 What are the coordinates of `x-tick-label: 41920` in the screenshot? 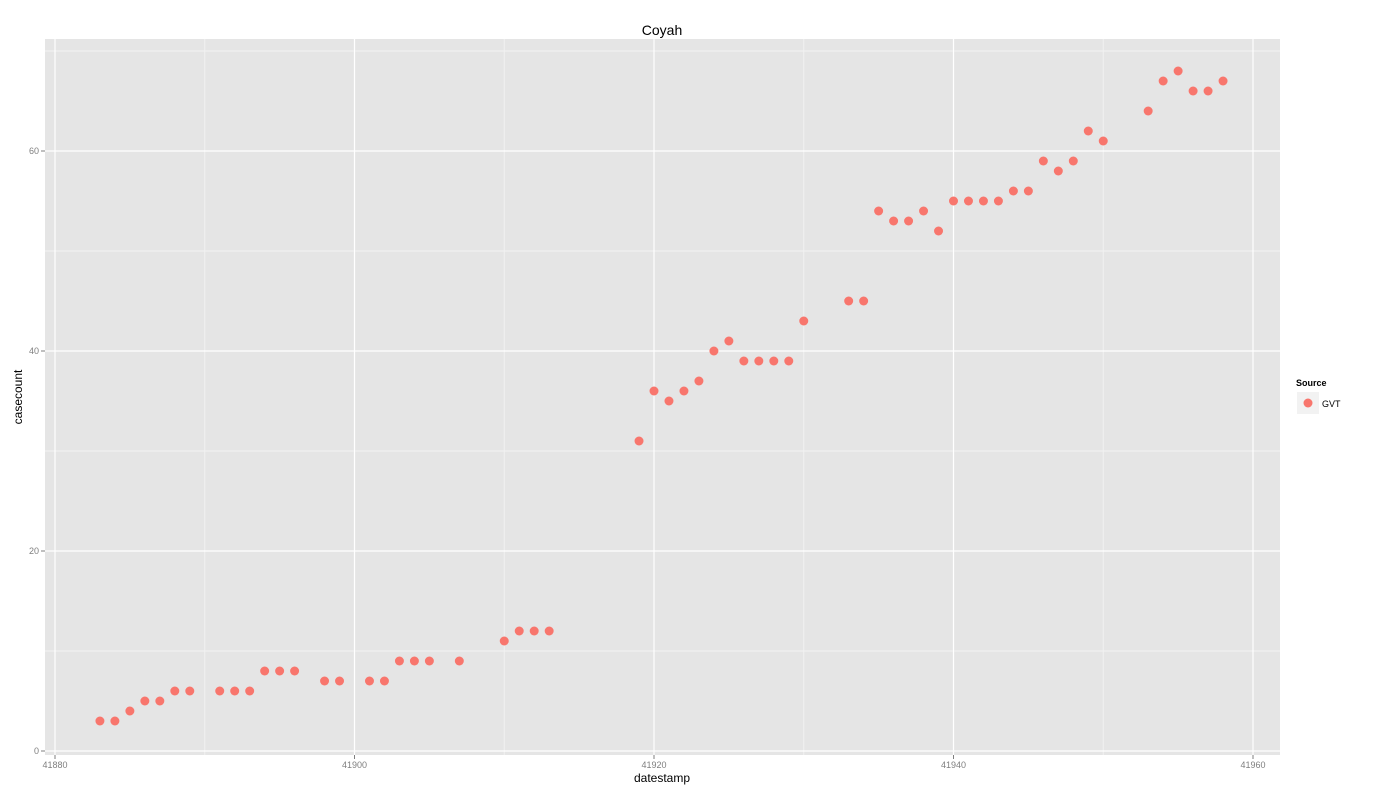 It's located at (653, 765).